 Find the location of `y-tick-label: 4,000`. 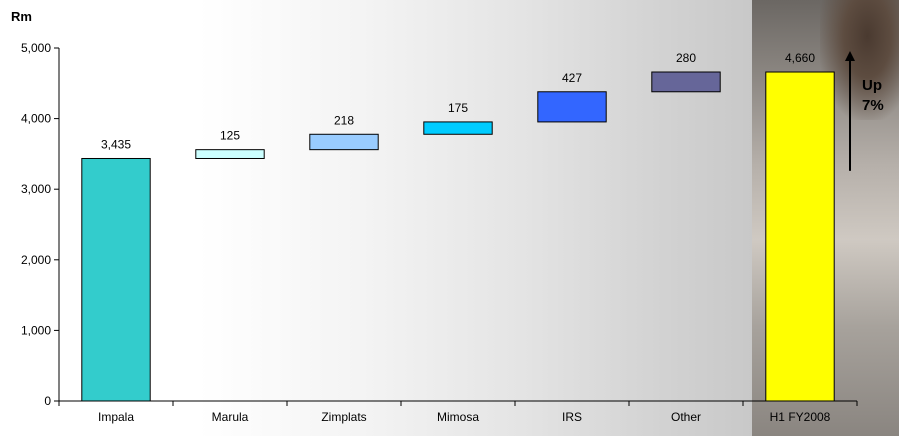

y-tick-label: 4,000 is located at coordinates (36, 119).